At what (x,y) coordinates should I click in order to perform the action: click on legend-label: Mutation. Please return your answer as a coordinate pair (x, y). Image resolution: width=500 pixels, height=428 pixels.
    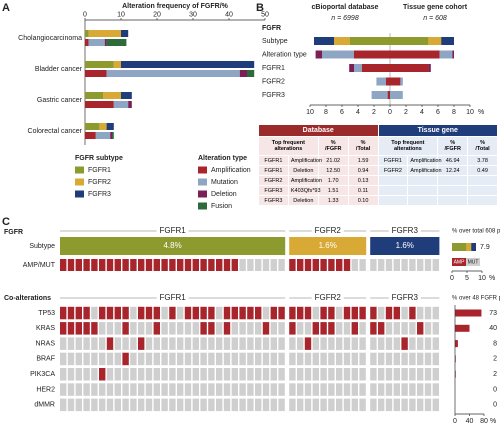
    Looking at the image, I should click on (224, 182).